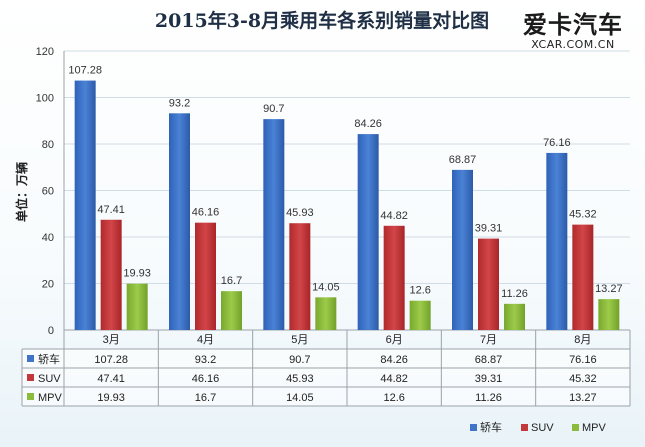 Image resolution: width=645 pixels, height=447 pixels. I want to click on table-cell: 44.82, so click(394, 379).